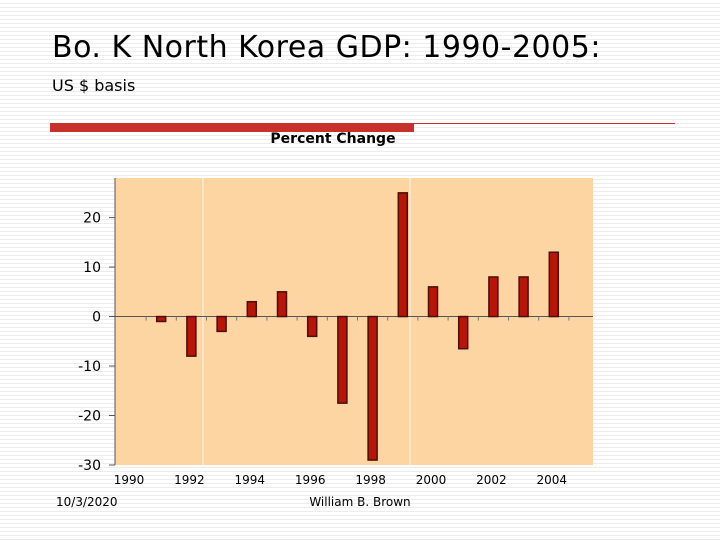  Describe the element at coordinates (310, 480) in the screenshot. I see `x-tick-label: 1996` at that location.